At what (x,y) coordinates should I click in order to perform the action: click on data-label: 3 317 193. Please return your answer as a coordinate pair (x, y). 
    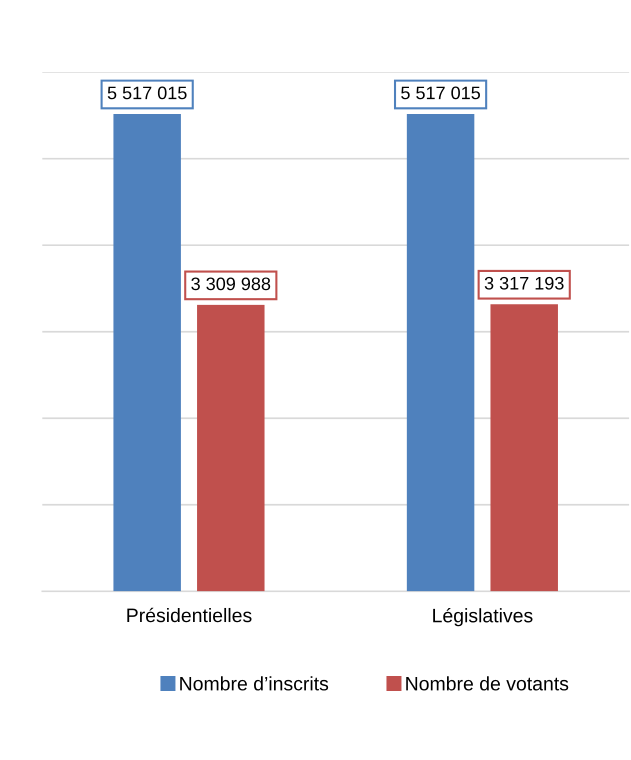
    Looking at the image, I should click on (524, 283).